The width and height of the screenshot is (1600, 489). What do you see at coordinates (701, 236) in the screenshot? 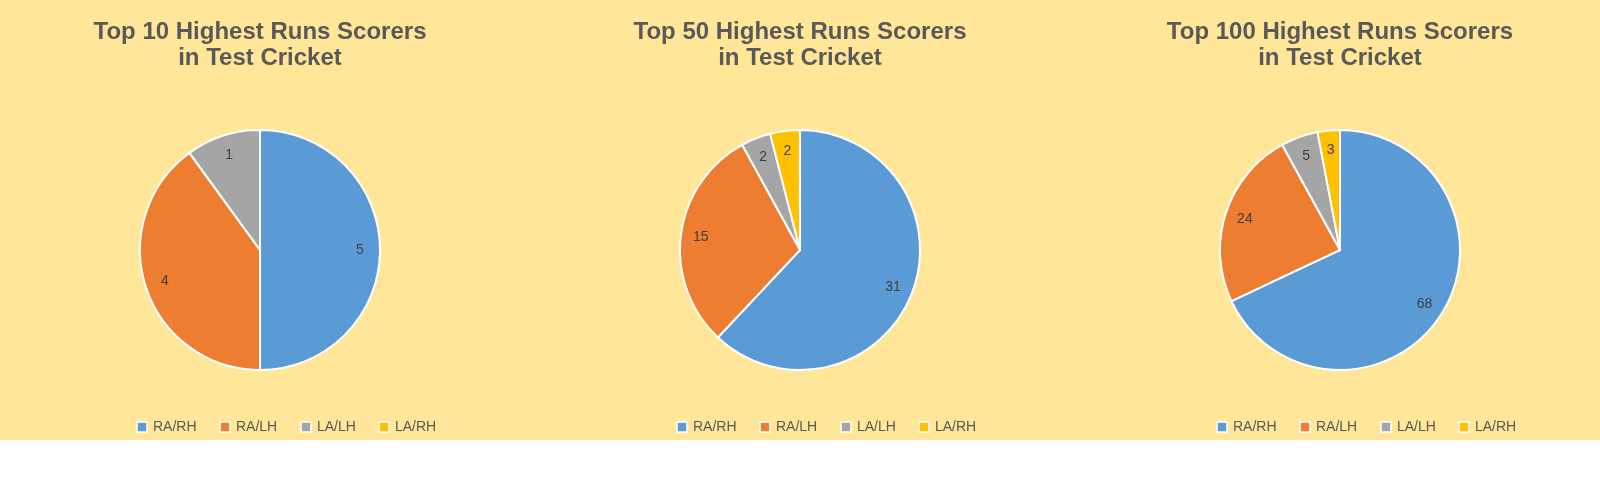
I see `data-label: 15` at bounding box center [701, 236].